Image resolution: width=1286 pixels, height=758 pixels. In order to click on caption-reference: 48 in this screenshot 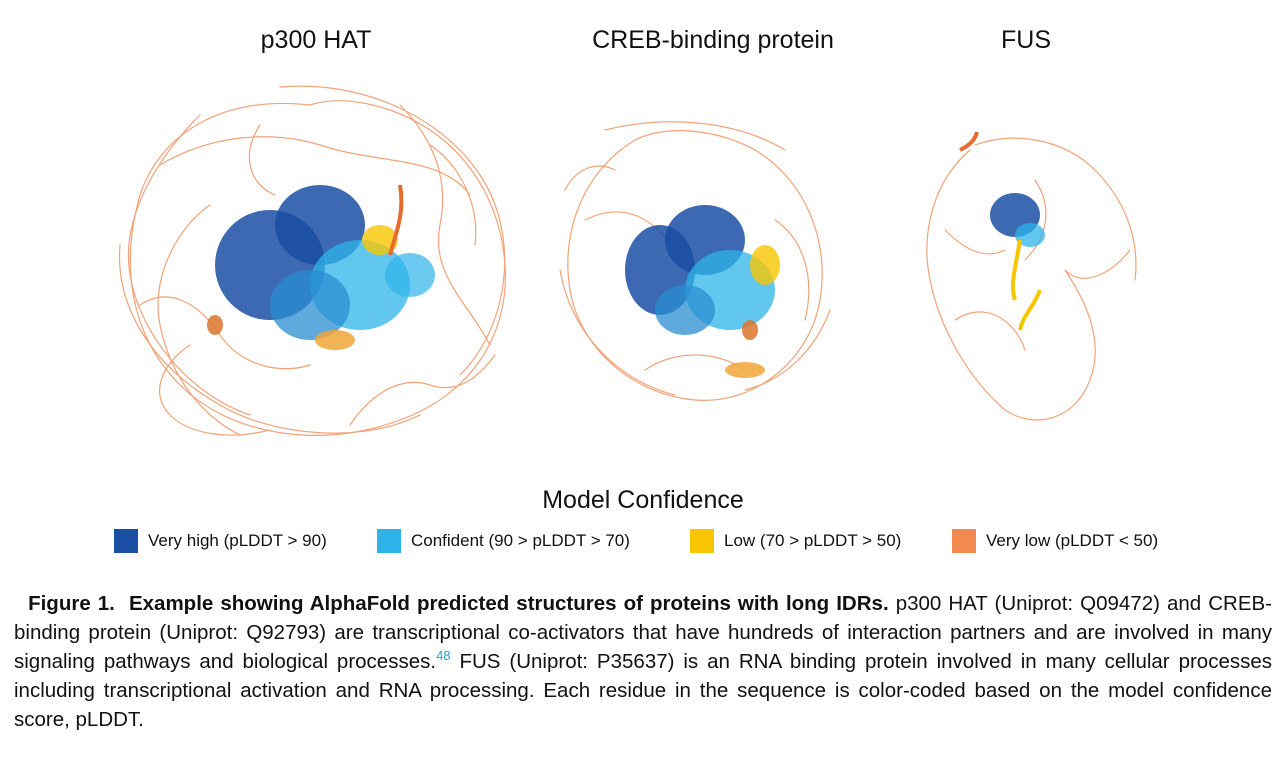, I will do `click(443, 656)`.